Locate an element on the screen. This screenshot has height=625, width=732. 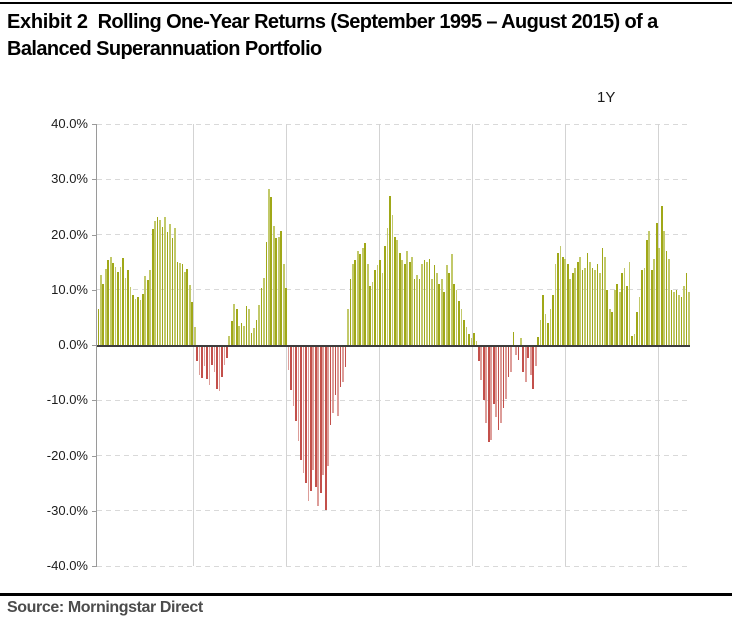
y-axis-label: -30.0% is located at coordinates (67, 510).